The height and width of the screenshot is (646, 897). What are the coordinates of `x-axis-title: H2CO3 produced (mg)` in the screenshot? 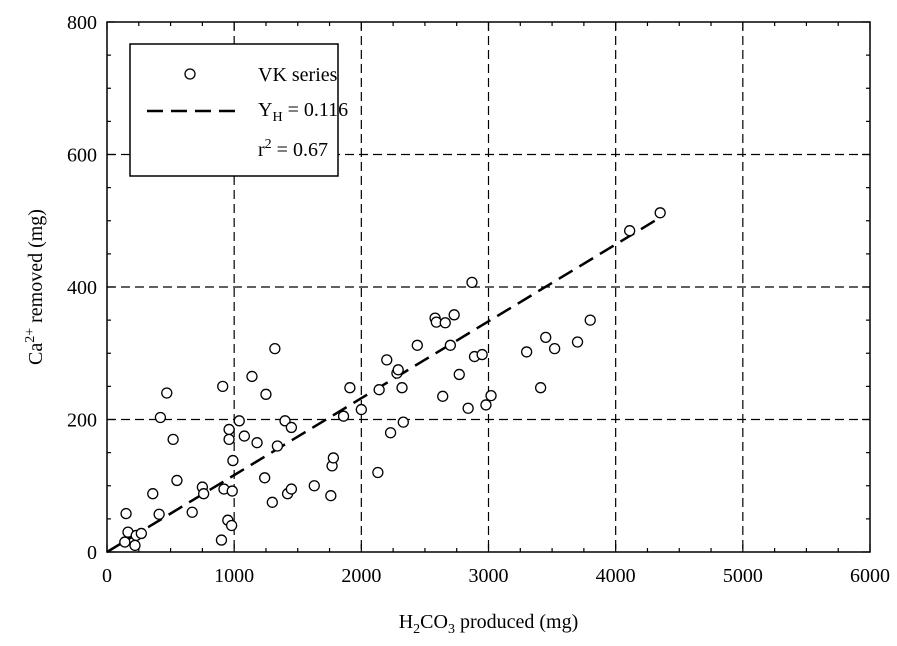 It's located at (489, 624).